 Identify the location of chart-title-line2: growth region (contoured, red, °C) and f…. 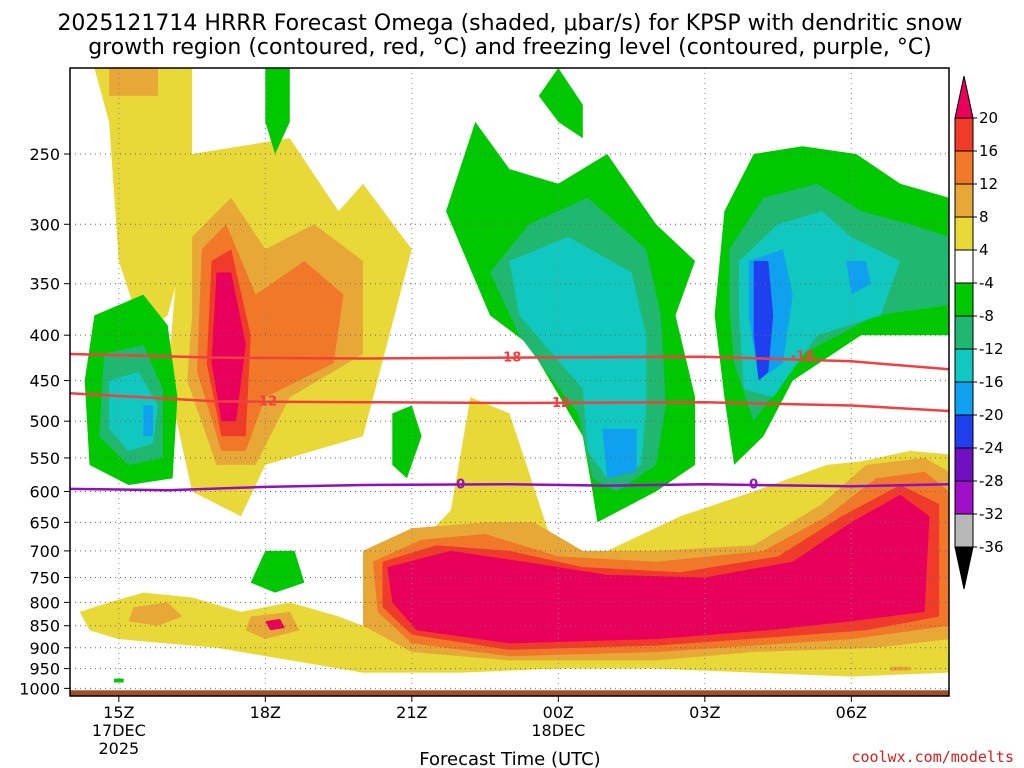
(510, 47).